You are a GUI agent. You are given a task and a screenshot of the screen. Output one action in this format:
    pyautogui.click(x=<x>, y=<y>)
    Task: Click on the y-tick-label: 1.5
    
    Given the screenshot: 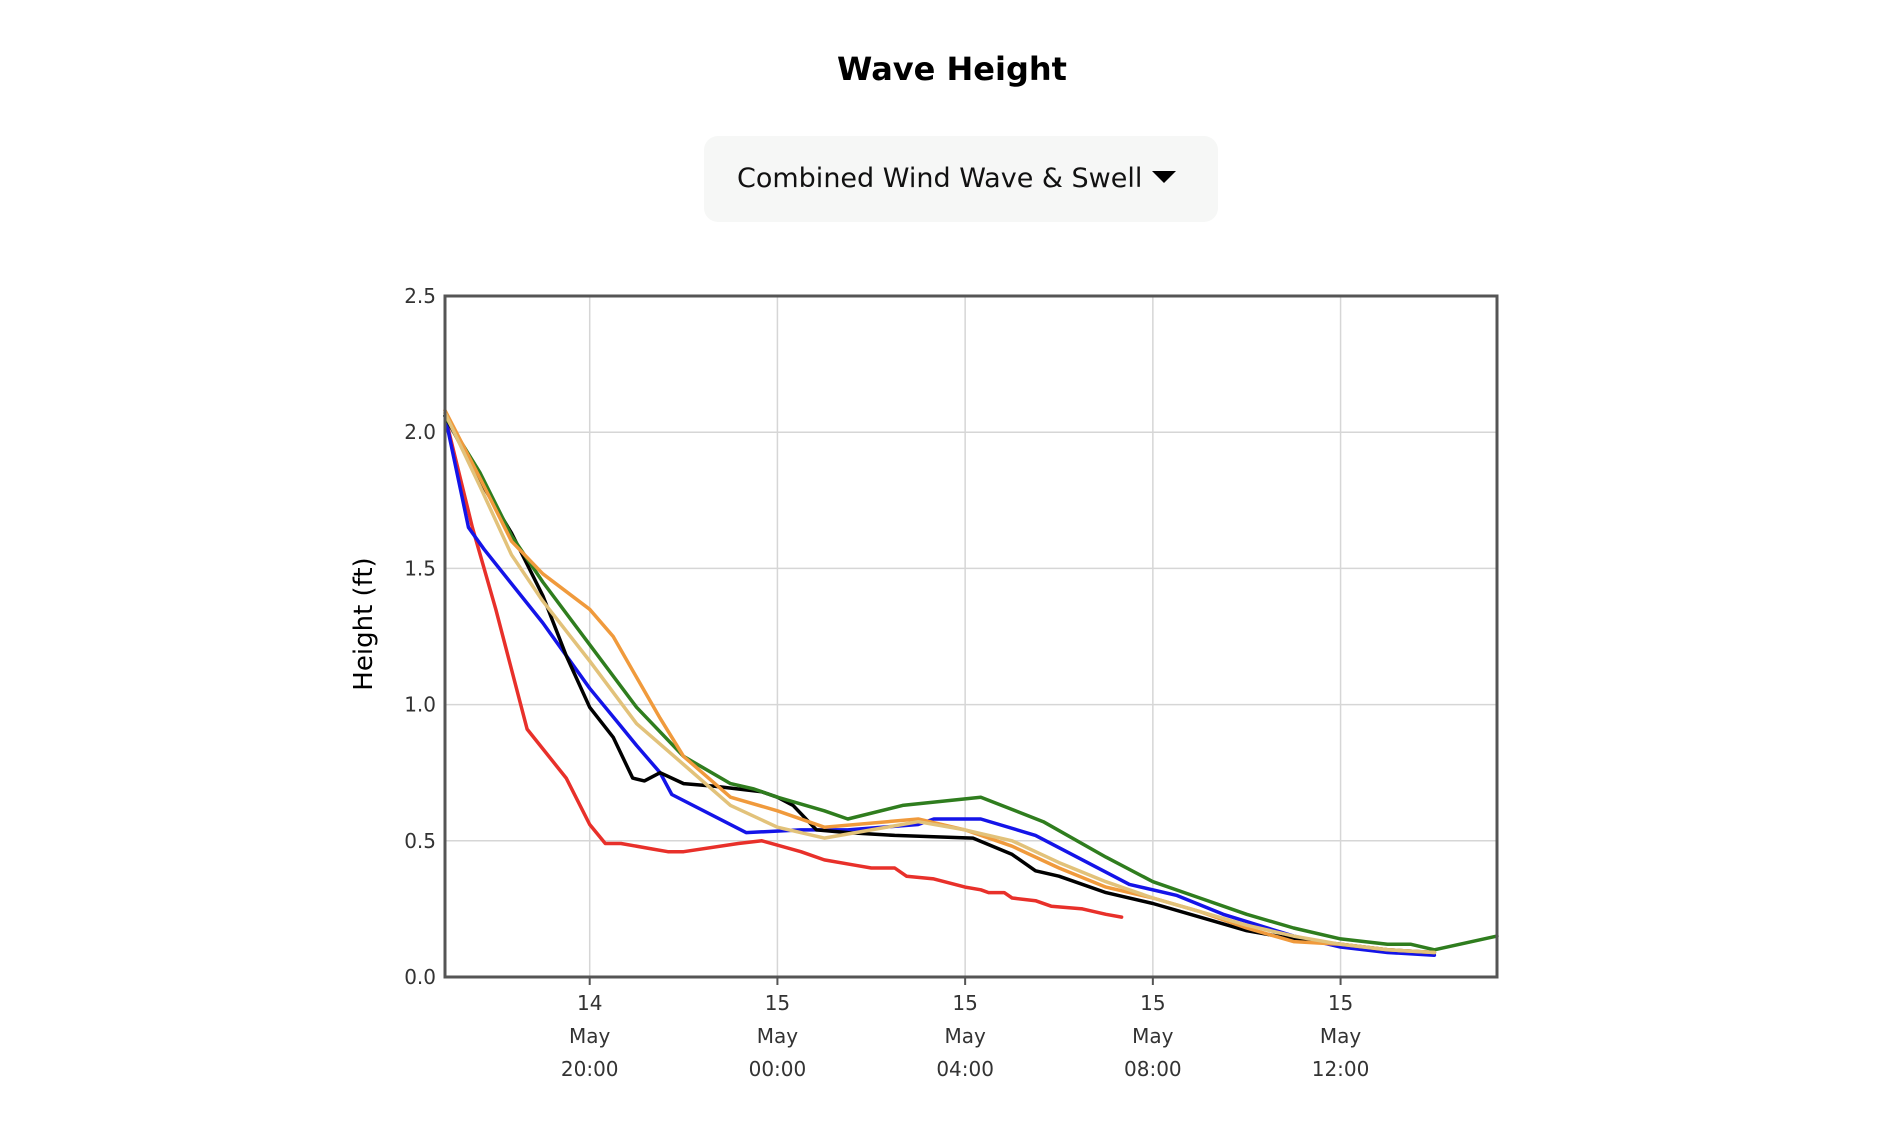 What is the action you would take?
    pyautogui.click(x=420, y=568)
    